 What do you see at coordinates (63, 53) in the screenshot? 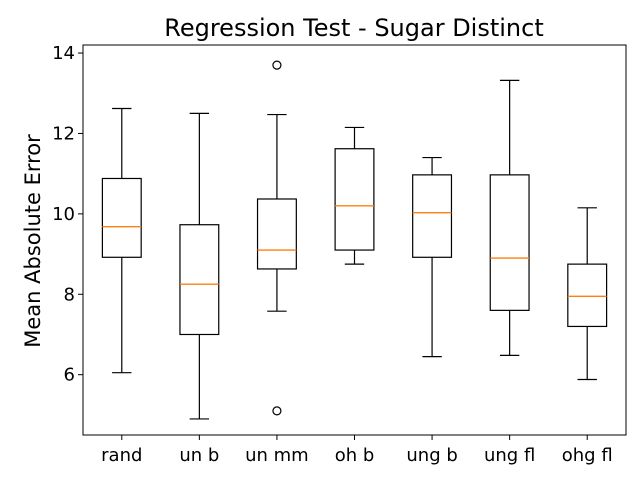
I see `y-tick-label: 14` at bounding box center [63, 53].